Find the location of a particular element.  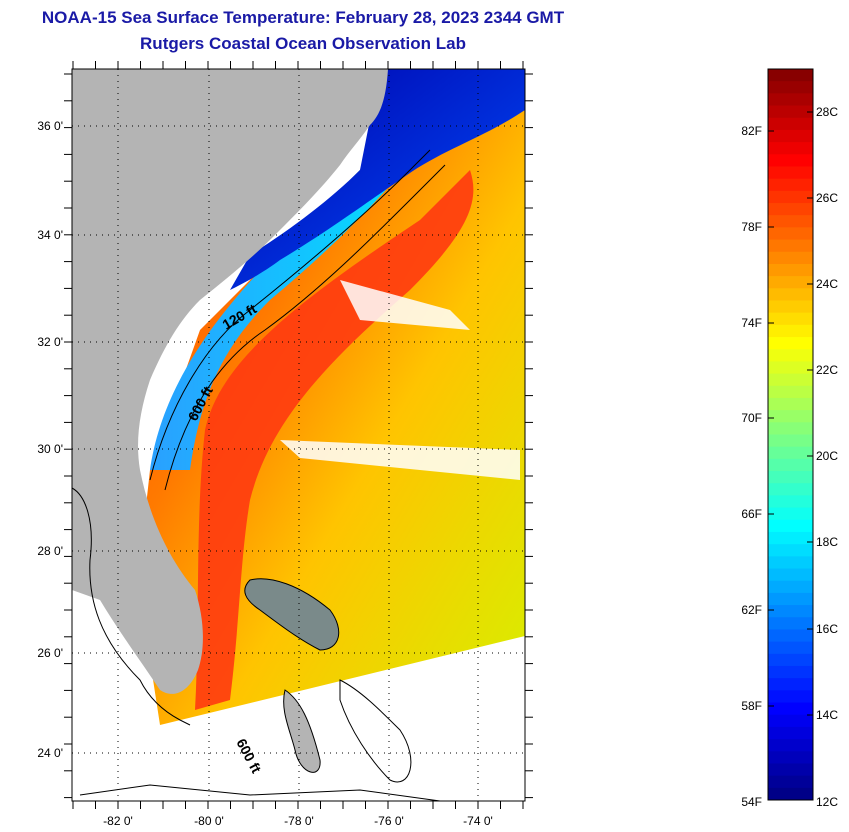

lon-label: -74 0' is located at coordinates (478, 821).